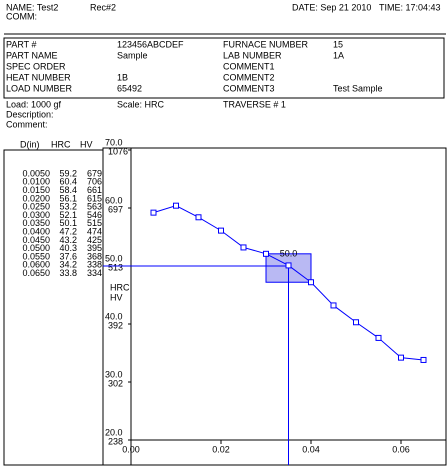 This screenshot has height=468, width=448. I want to click on description: Description:, so click(30, 114).